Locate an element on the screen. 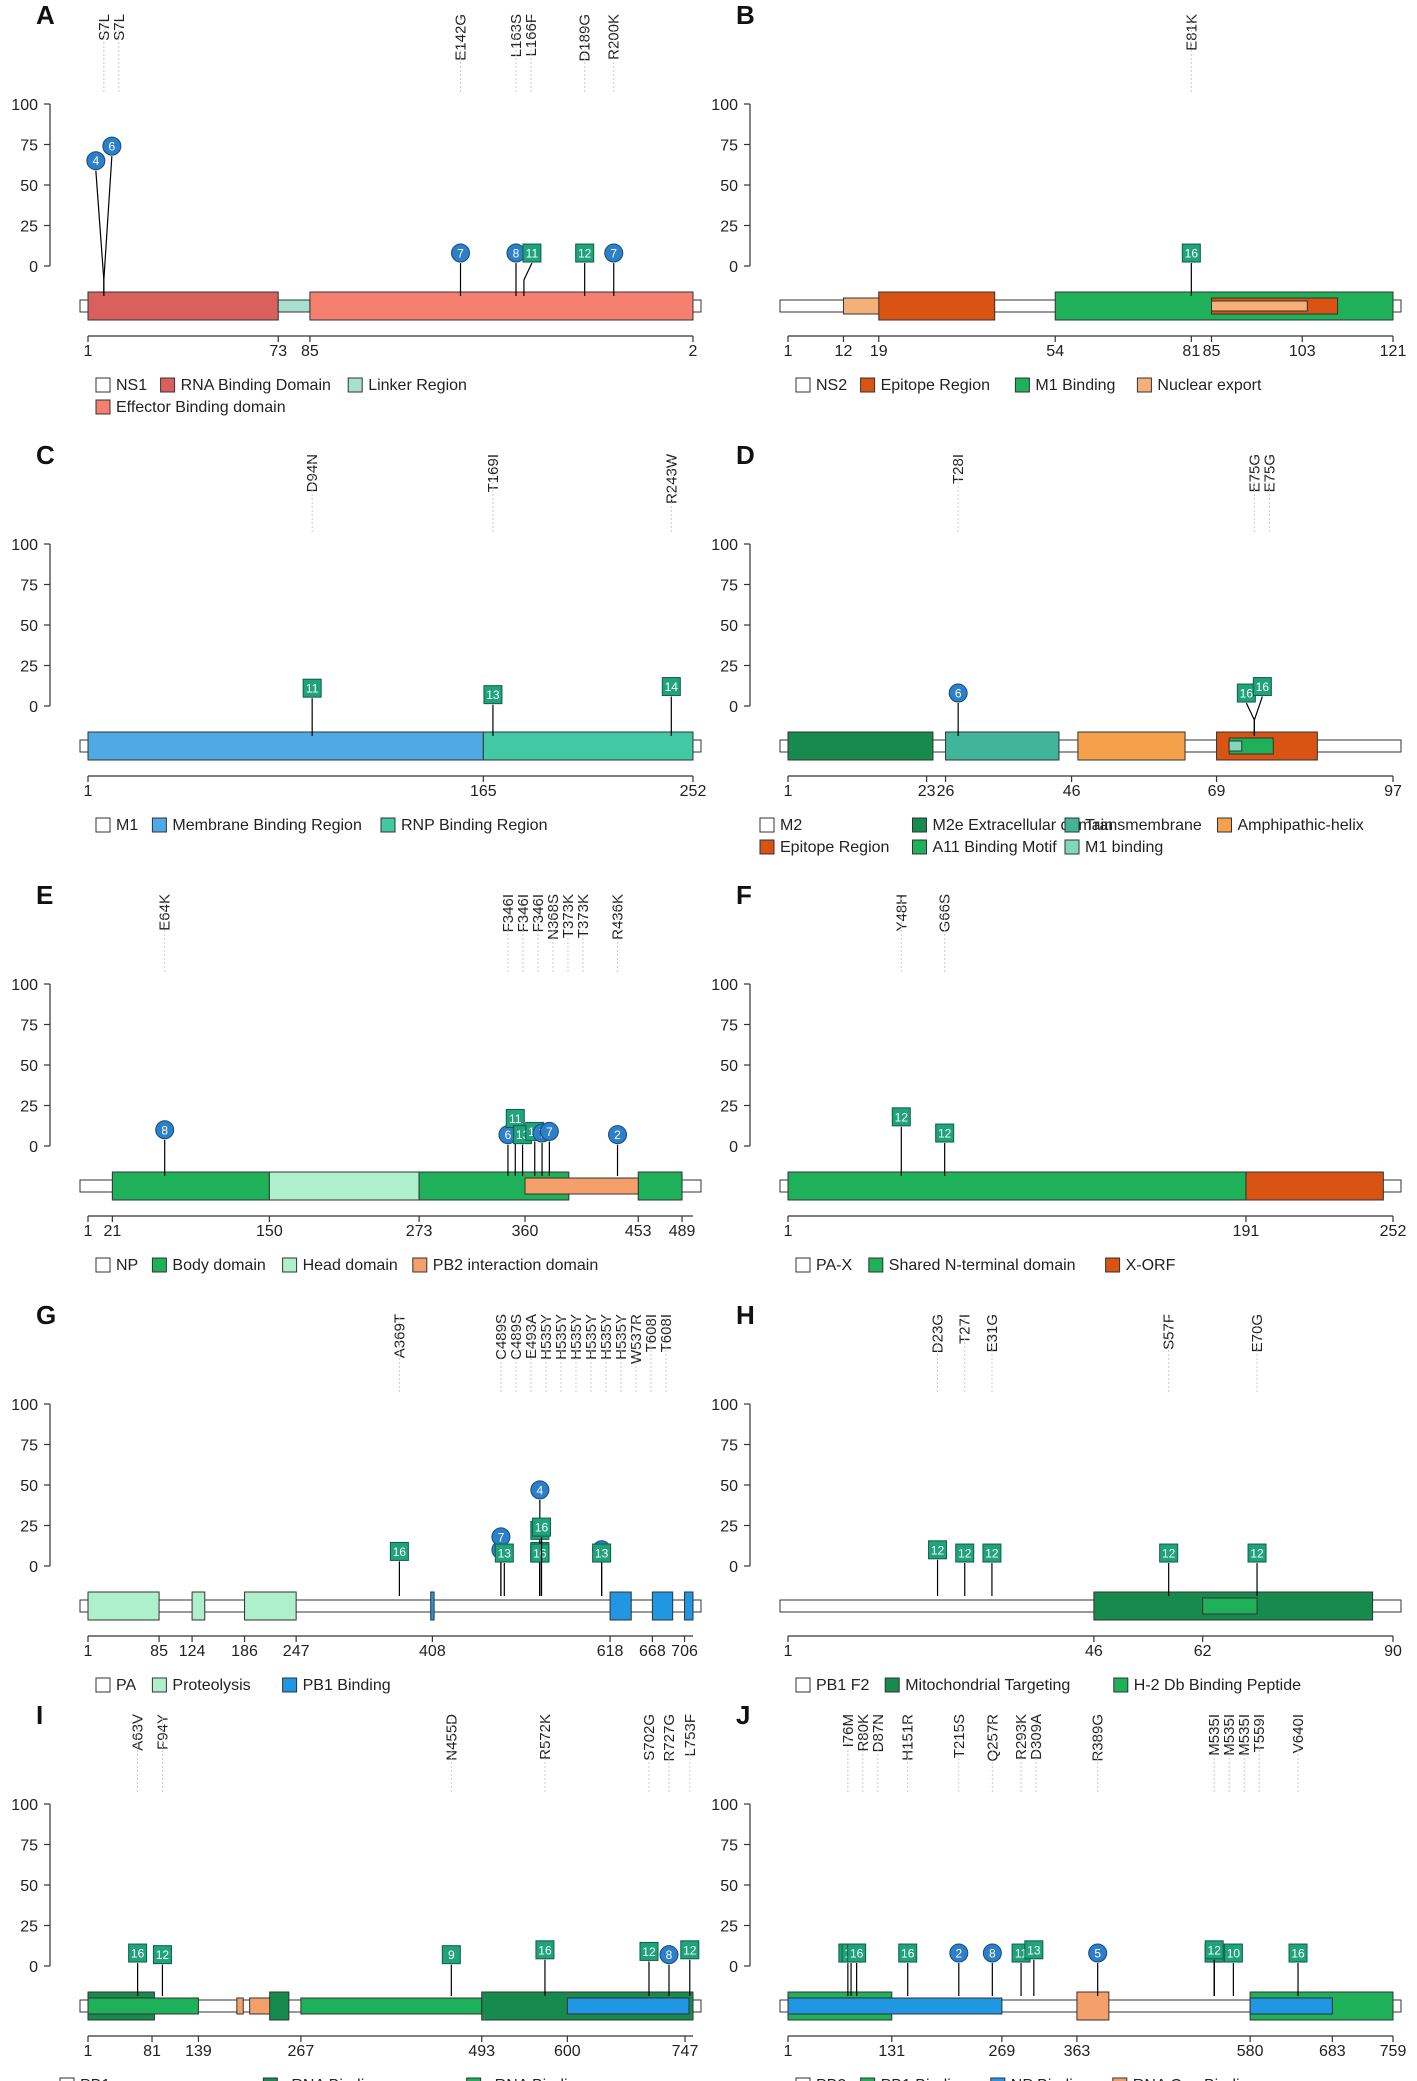  legend-label: cRNA Binding is located at coordinates (536, 2079).